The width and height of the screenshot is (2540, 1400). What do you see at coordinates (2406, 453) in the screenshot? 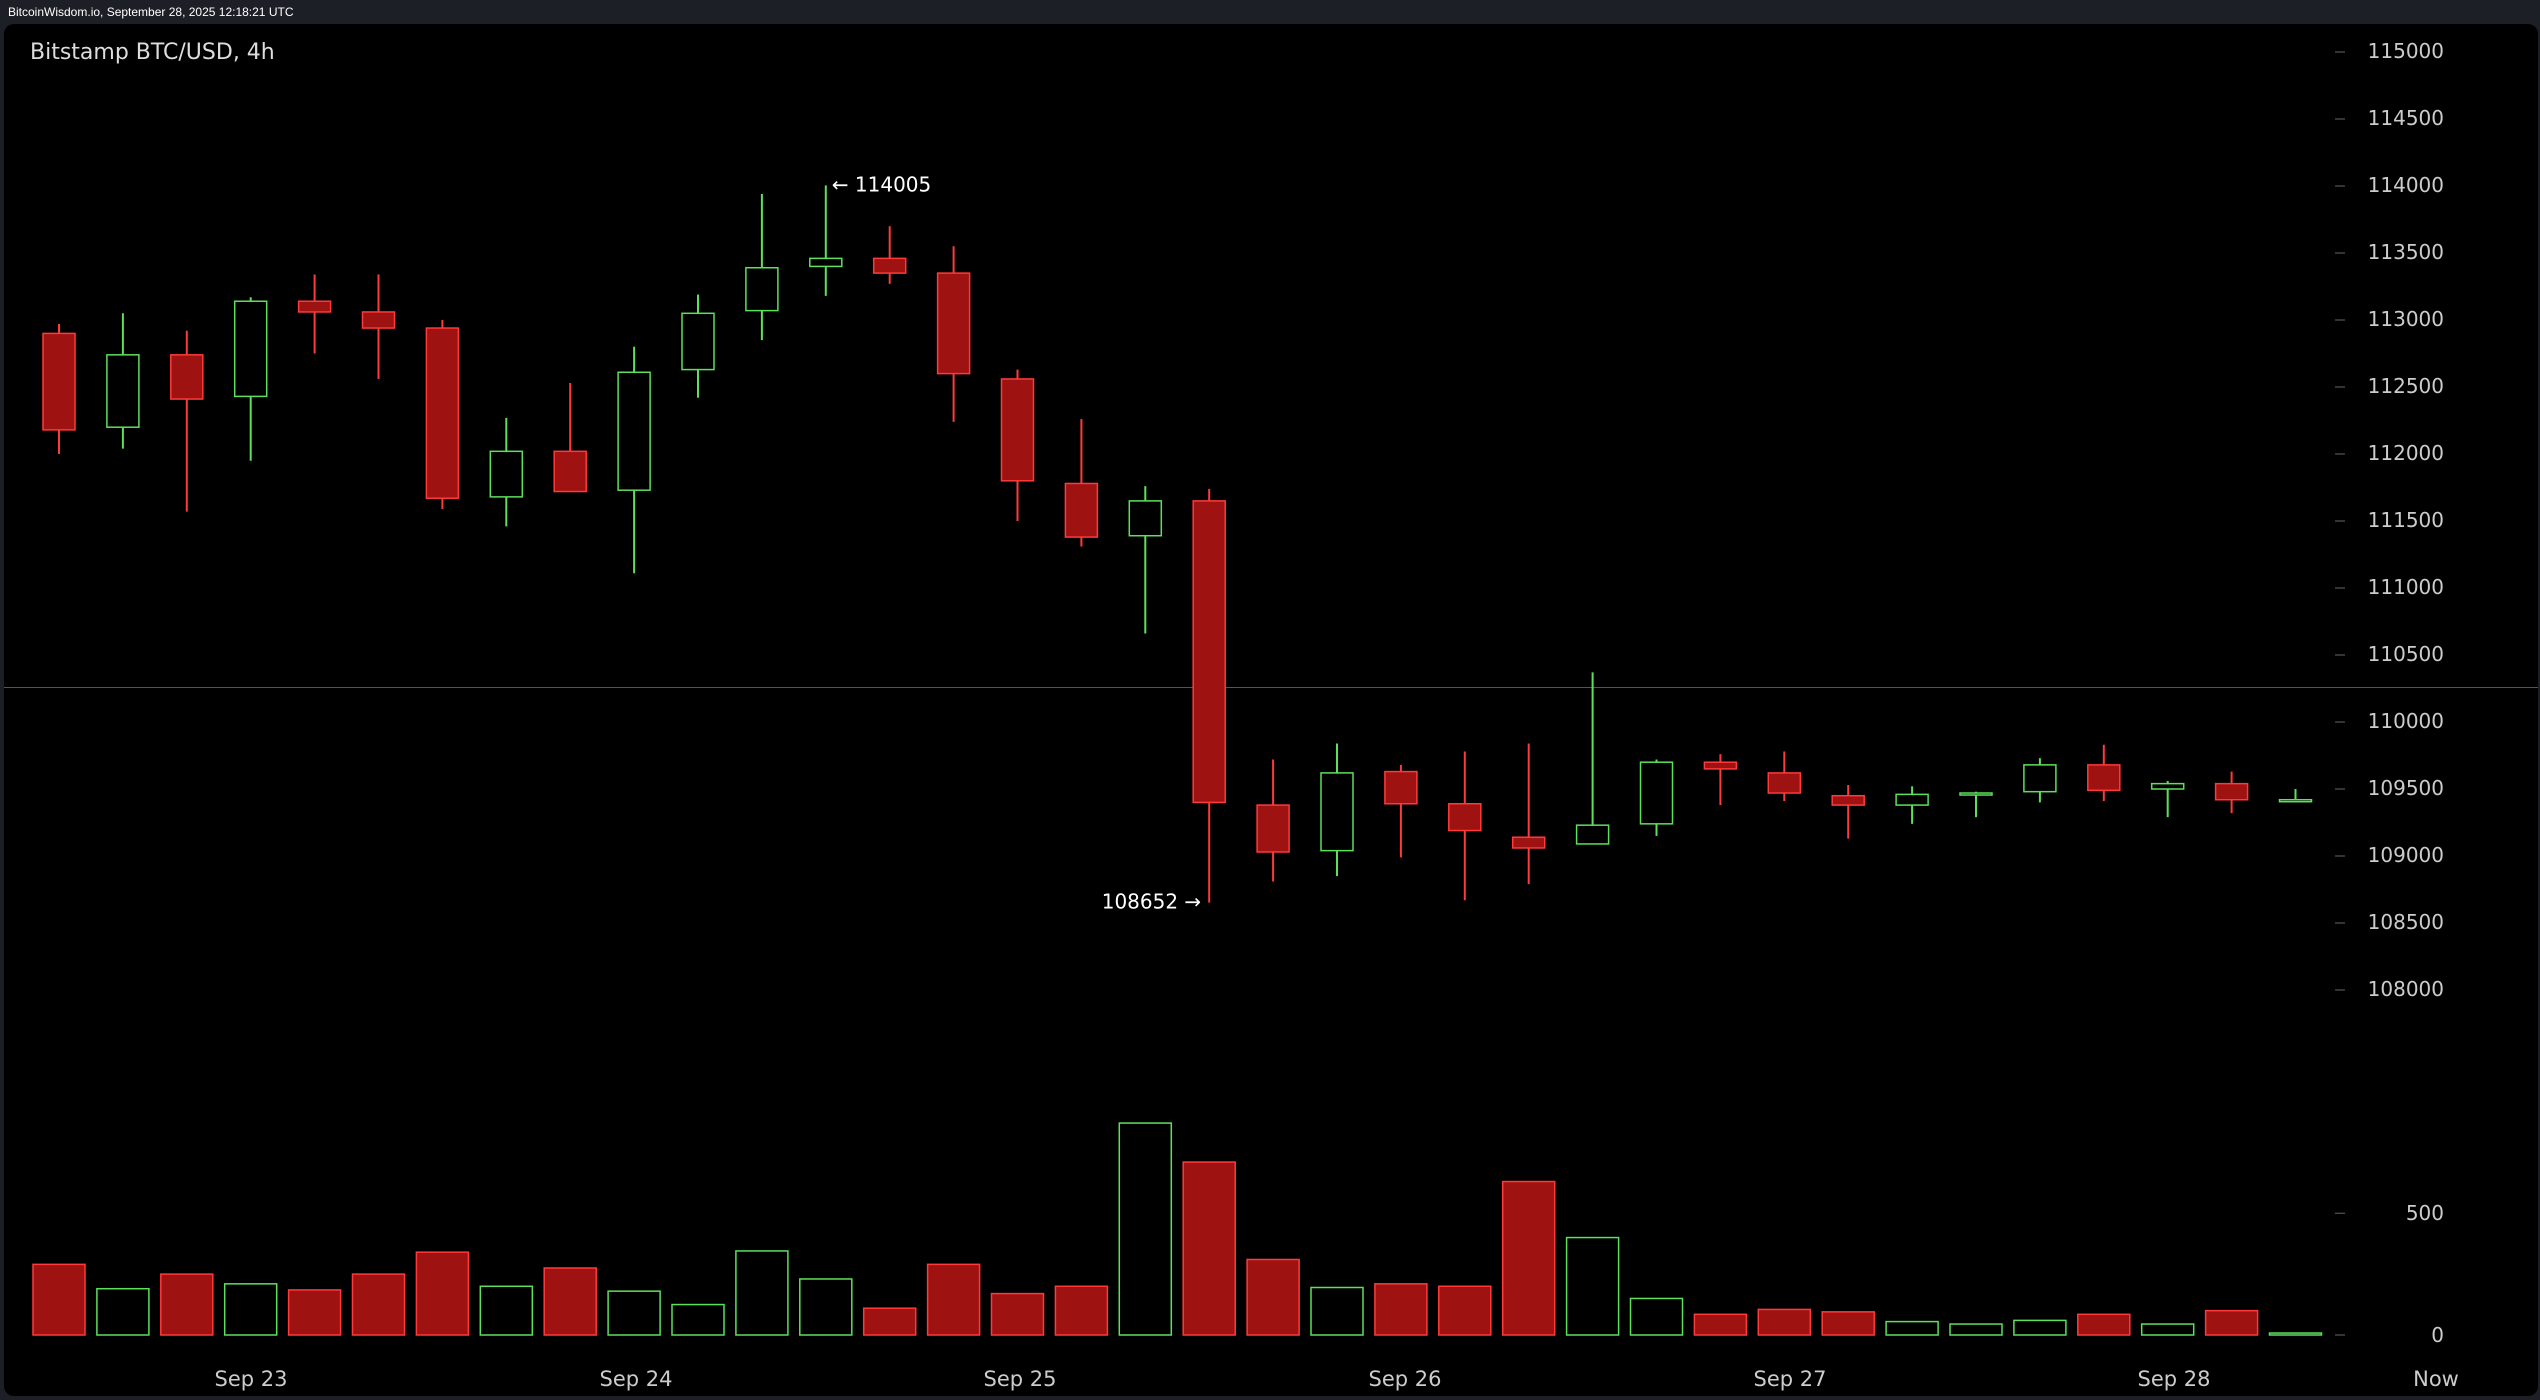
I see `price-tick-label: 112000` at bounding box center [2406, 453].